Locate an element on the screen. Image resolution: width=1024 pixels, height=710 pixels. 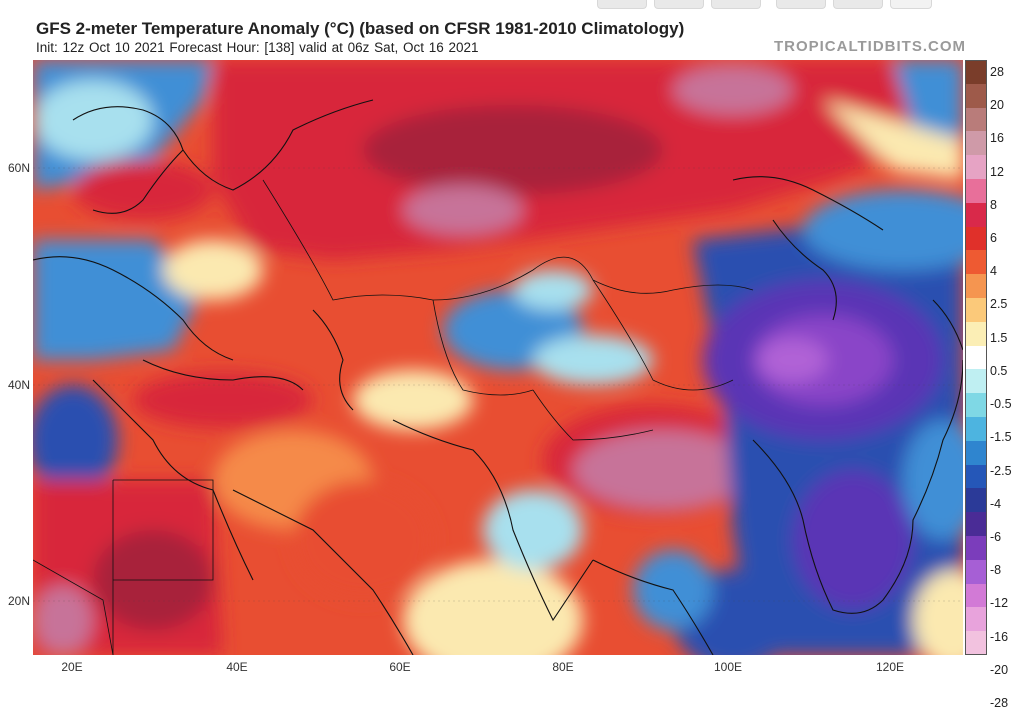
colorbar-tick-label: -0.5 is located at coordinates (1001, 404).